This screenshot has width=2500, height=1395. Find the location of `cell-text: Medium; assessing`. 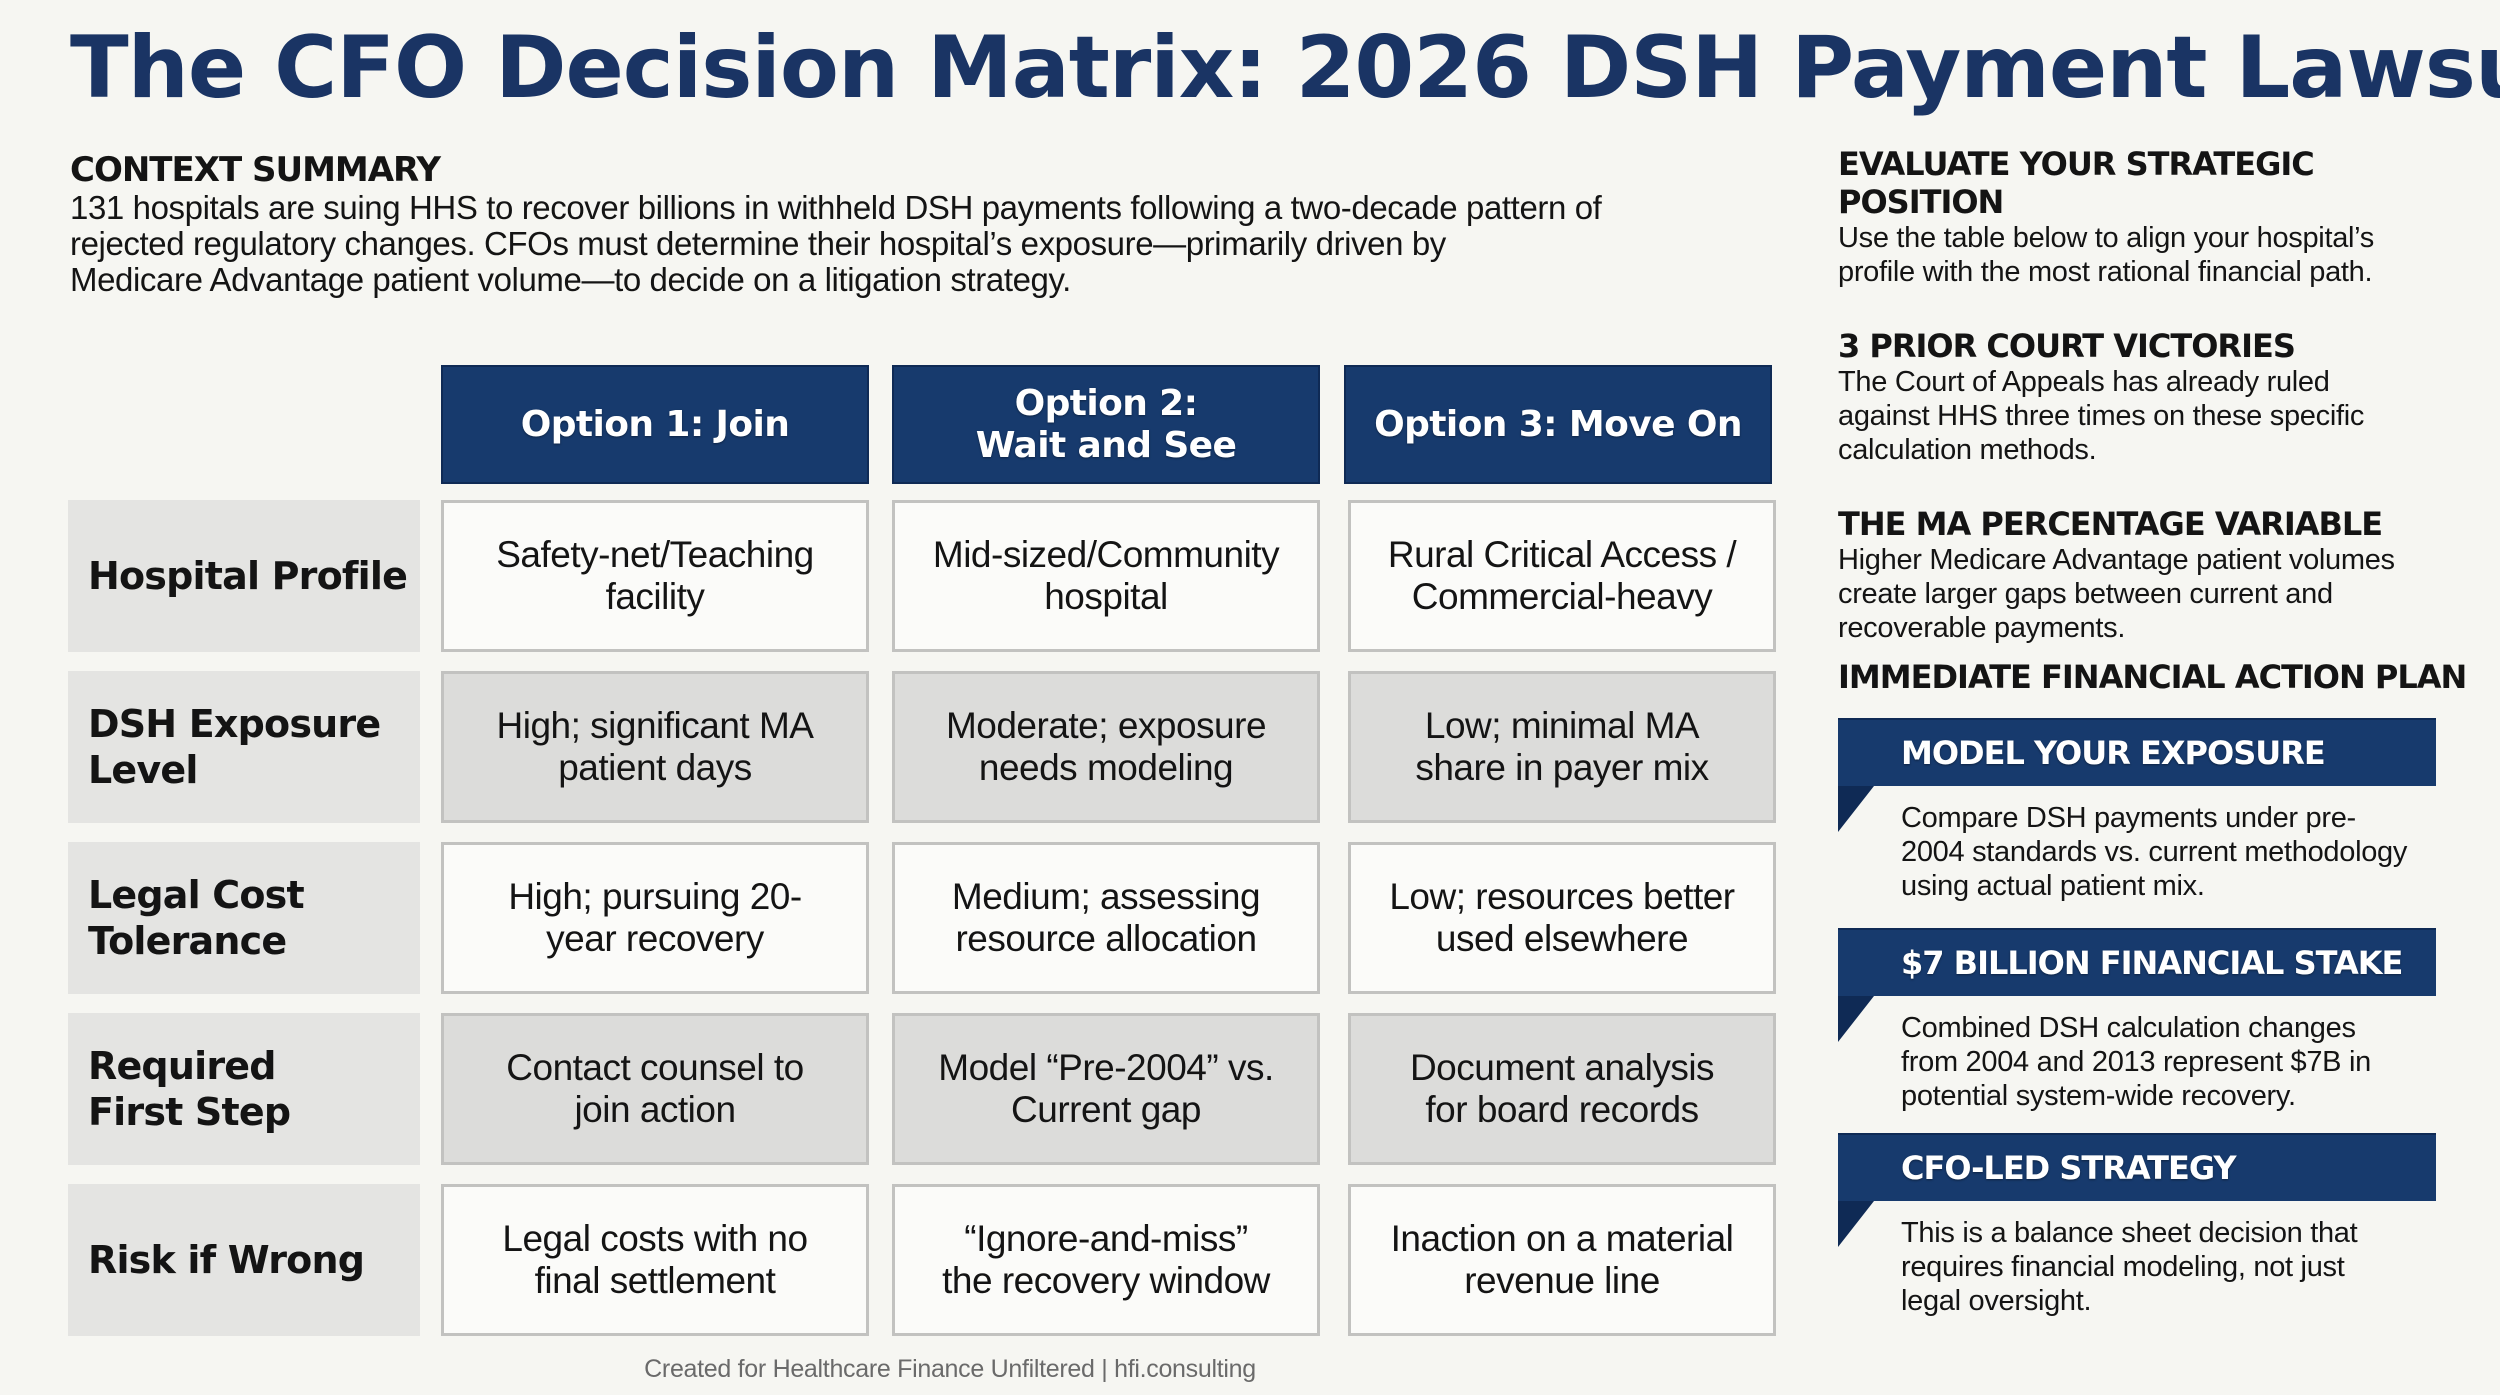

cell-text: Medium; assessing is located at coordinates (1106, 896).